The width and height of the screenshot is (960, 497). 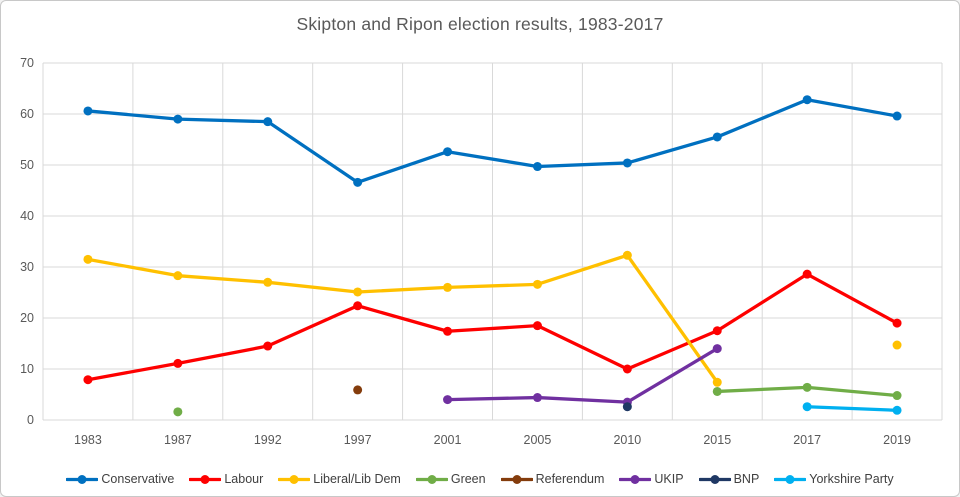 What do you see at coordinates (30, 420) in the screenshot?
I see `y-axis-tick-label: 0` at bounding box center [30, 420].